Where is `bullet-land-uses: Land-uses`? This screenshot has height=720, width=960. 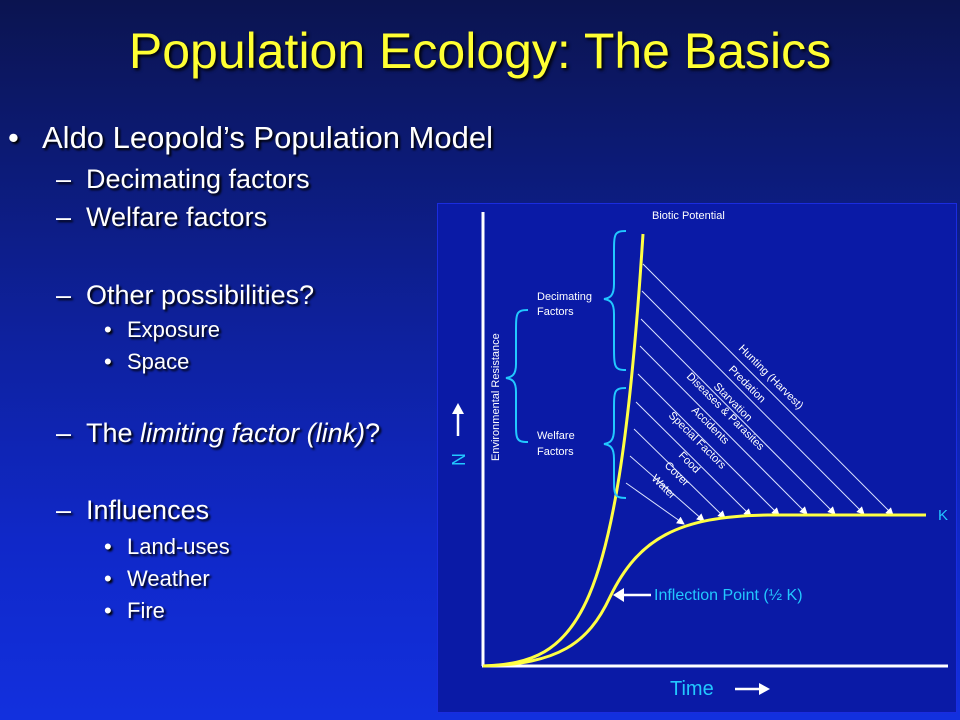 bullet-land-uses: Land-uses is located at coordinates (178, 546).